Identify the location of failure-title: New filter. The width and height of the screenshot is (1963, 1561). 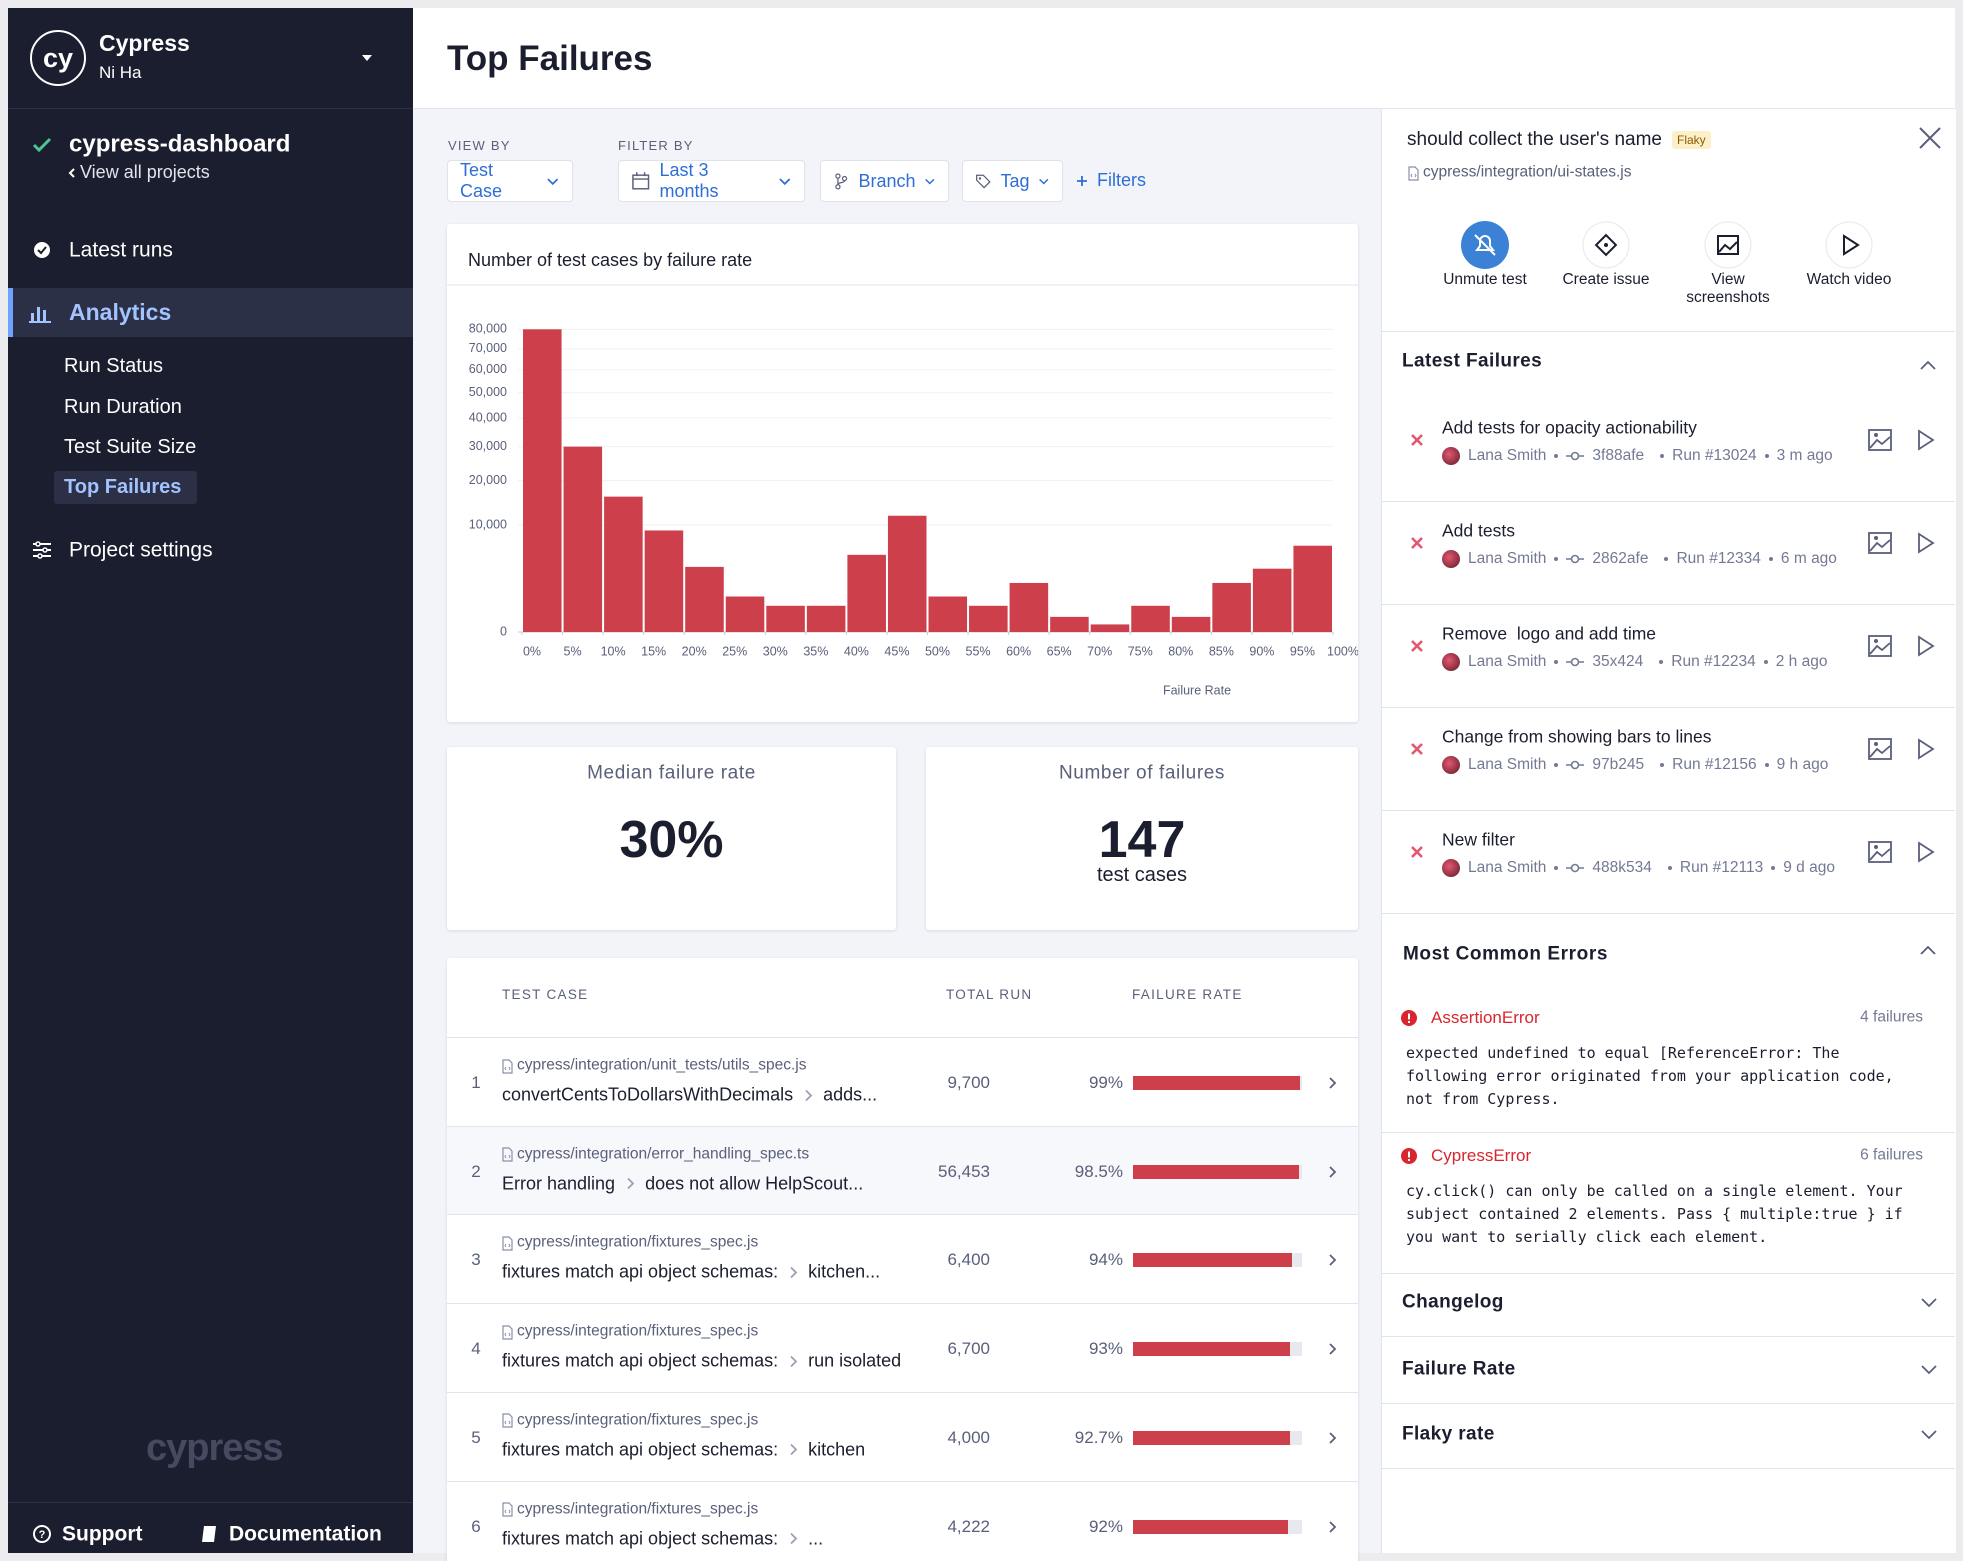
(1478, 839).